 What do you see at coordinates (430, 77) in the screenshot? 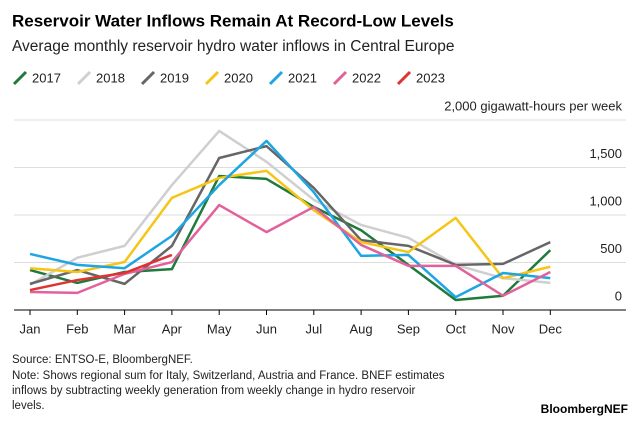
I see `legend-label: 2023` at bounding box center [430, 77].